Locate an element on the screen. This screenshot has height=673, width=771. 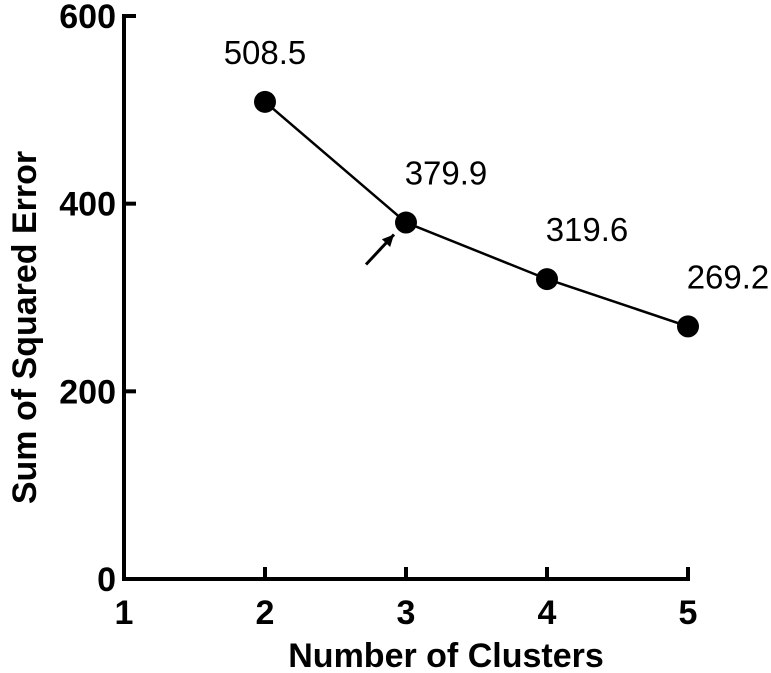
x-tick-label: 2 is located at coordinates (265, 613).